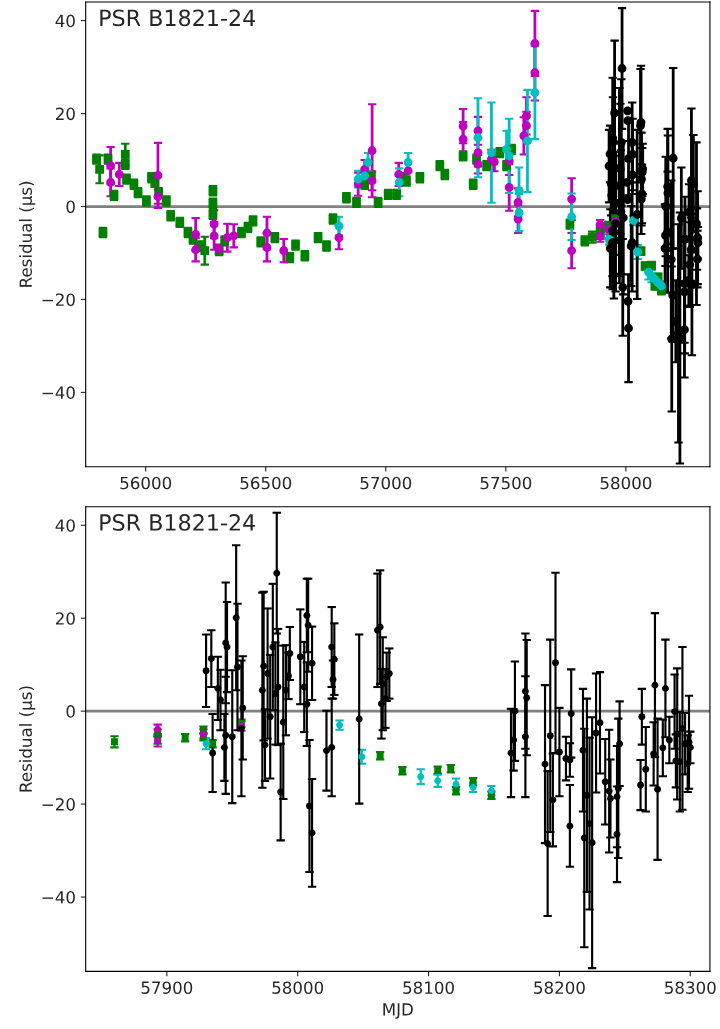 The width and height of the screenshot is (720, 1029). What do you see at coordinates (690, 987) in the screenshot?
I see `x-tick-label: 58300` at bounding box center [690, 987].